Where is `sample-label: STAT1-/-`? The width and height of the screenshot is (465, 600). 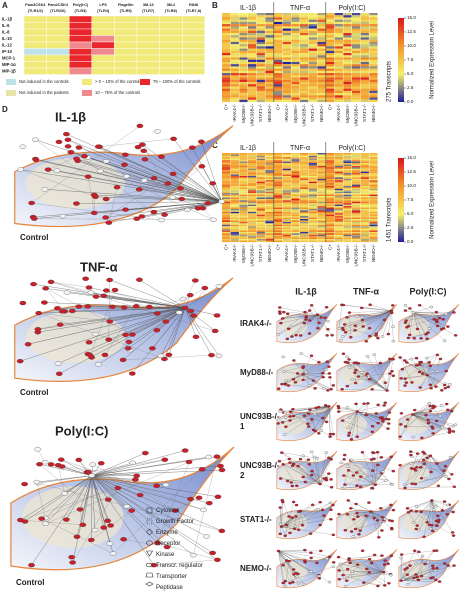
sample-label: STAT1-/- is located at coordinates (260, 253).